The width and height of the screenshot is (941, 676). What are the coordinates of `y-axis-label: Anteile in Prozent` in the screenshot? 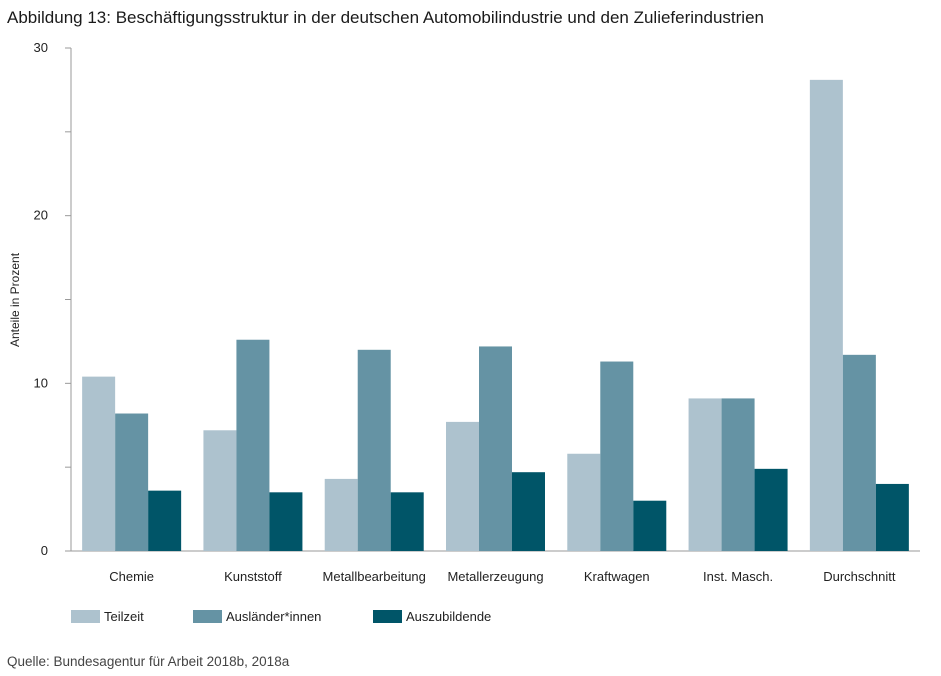 It's located at (15, 299).